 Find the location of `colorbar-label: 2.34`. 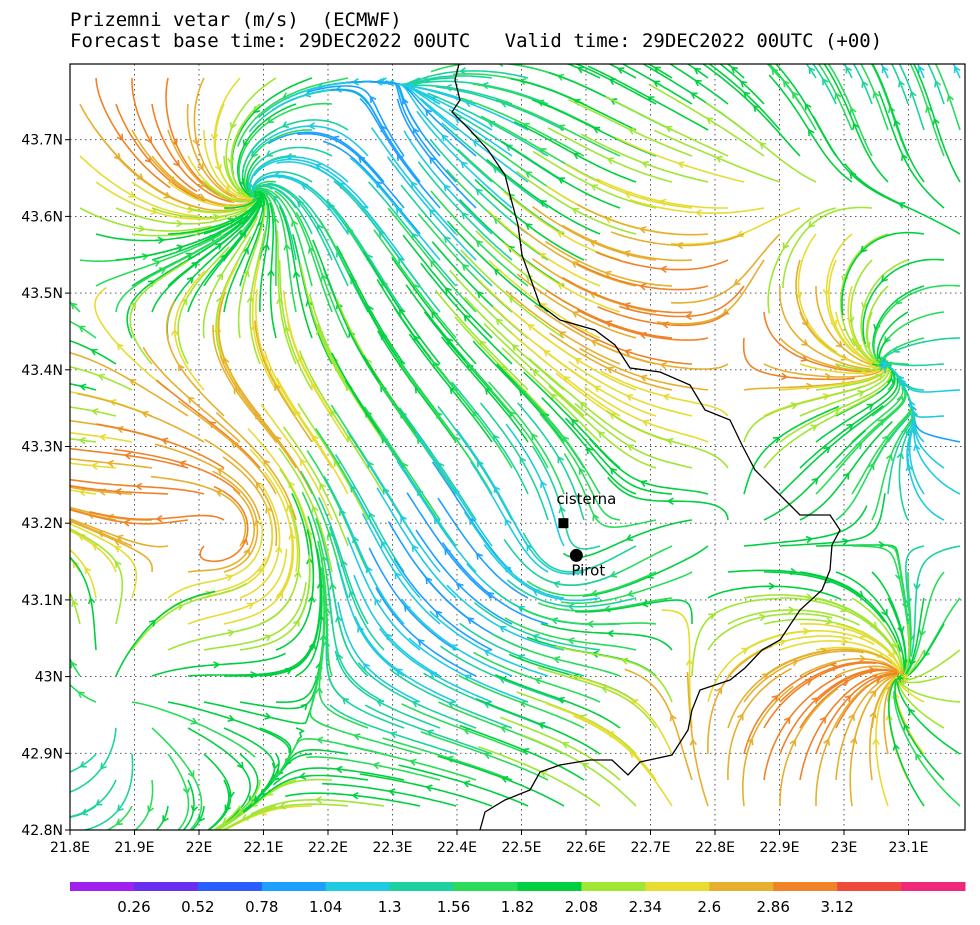

colorbar-label: 2.34 is located at coordinates (645, 907).